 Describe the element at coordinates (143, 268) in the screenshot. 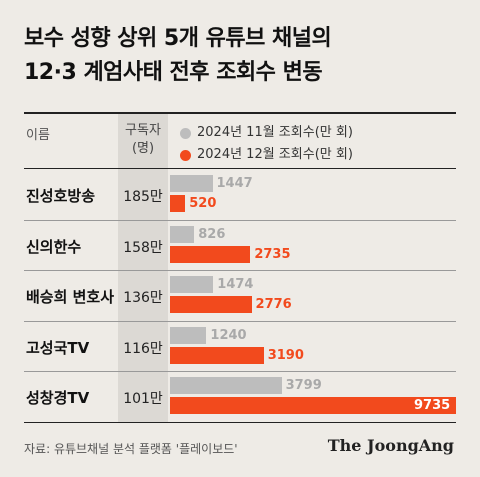

I see `subscriber-column-band` at that location.